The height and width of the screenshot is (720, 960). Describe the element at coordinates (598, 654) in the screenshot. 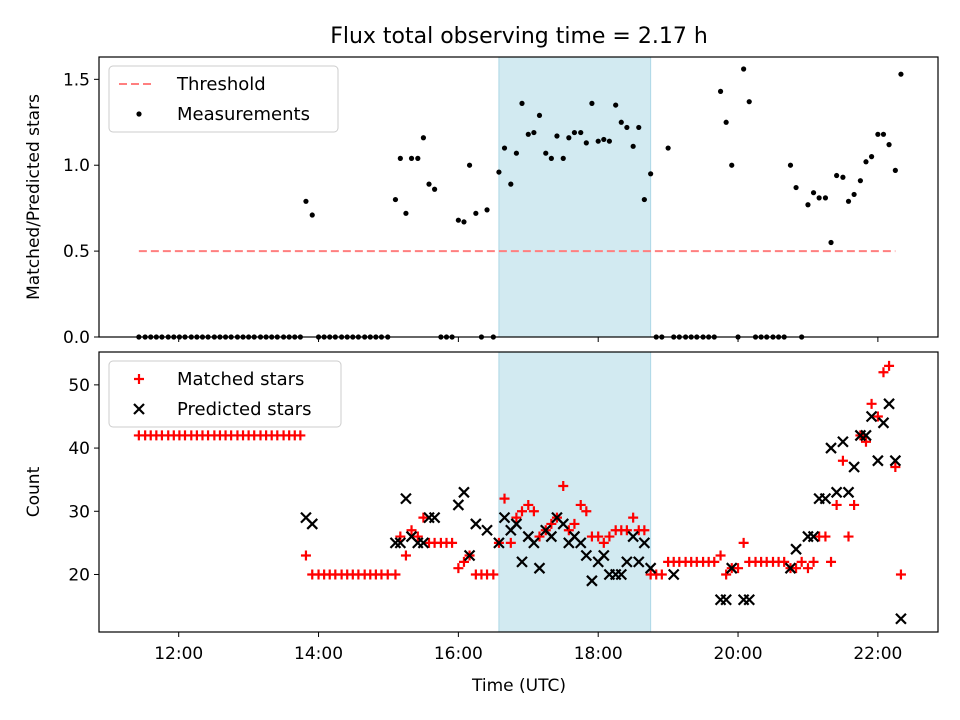

I see `x-tick-label: 18:00` at that location.